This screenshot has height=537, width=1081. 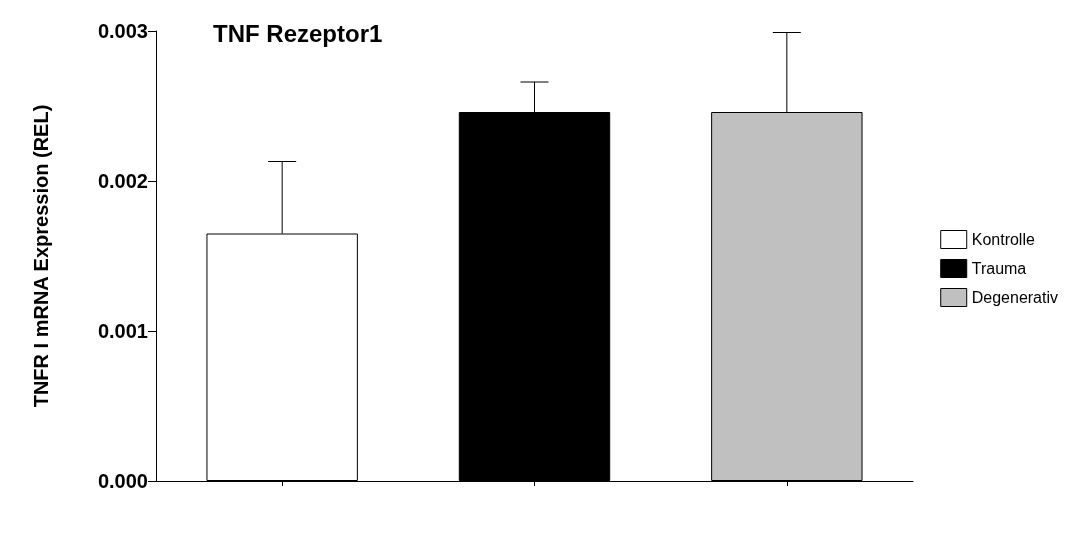 What do you see at coordinates (298, 33) in the screenshot?
I see `chart-title: TNF Rezeptor1` at bounding box center [298, 33].